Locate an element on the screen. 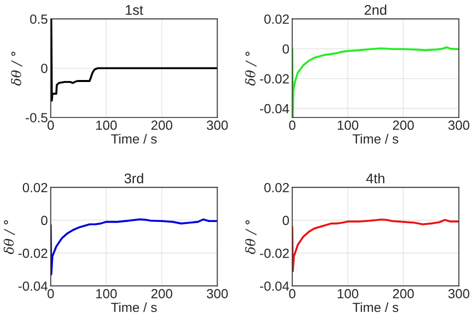  chart-title: 2nd is located at coordinates (375, 9).